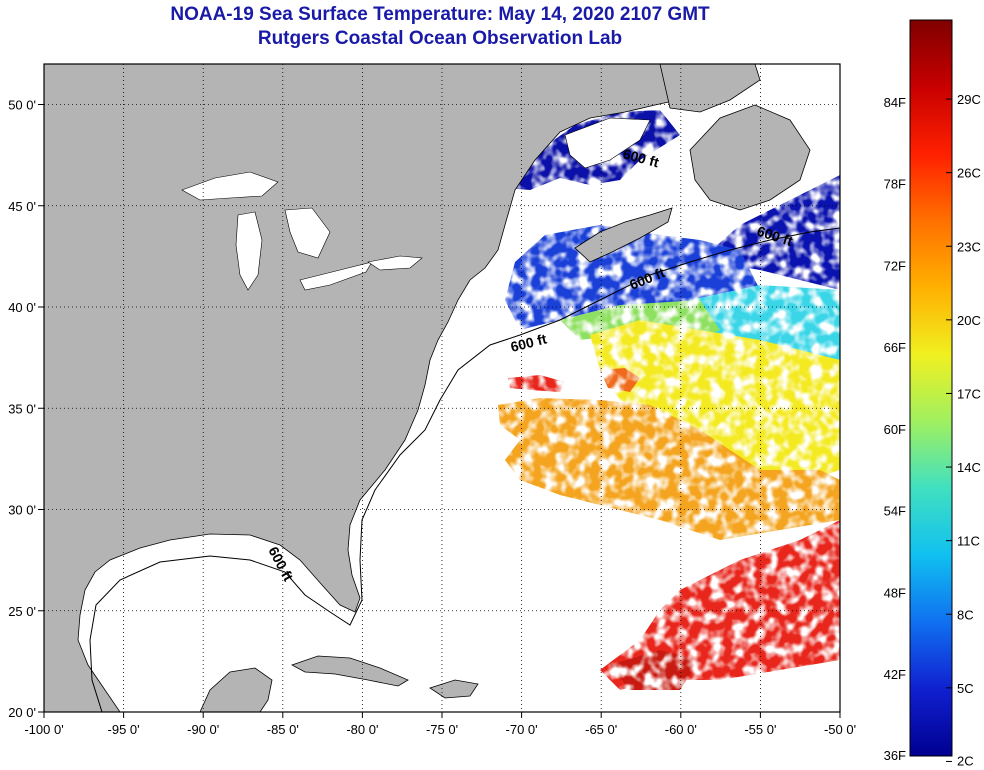  I want to click on colorbar-c-label: 17C, so click(969, 393).